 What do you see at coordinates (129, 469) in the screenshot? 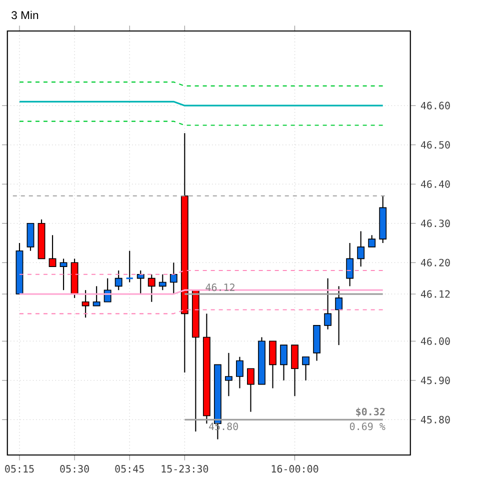
I see `x-tick-label: 05:45` at bounding box center [129, 469].